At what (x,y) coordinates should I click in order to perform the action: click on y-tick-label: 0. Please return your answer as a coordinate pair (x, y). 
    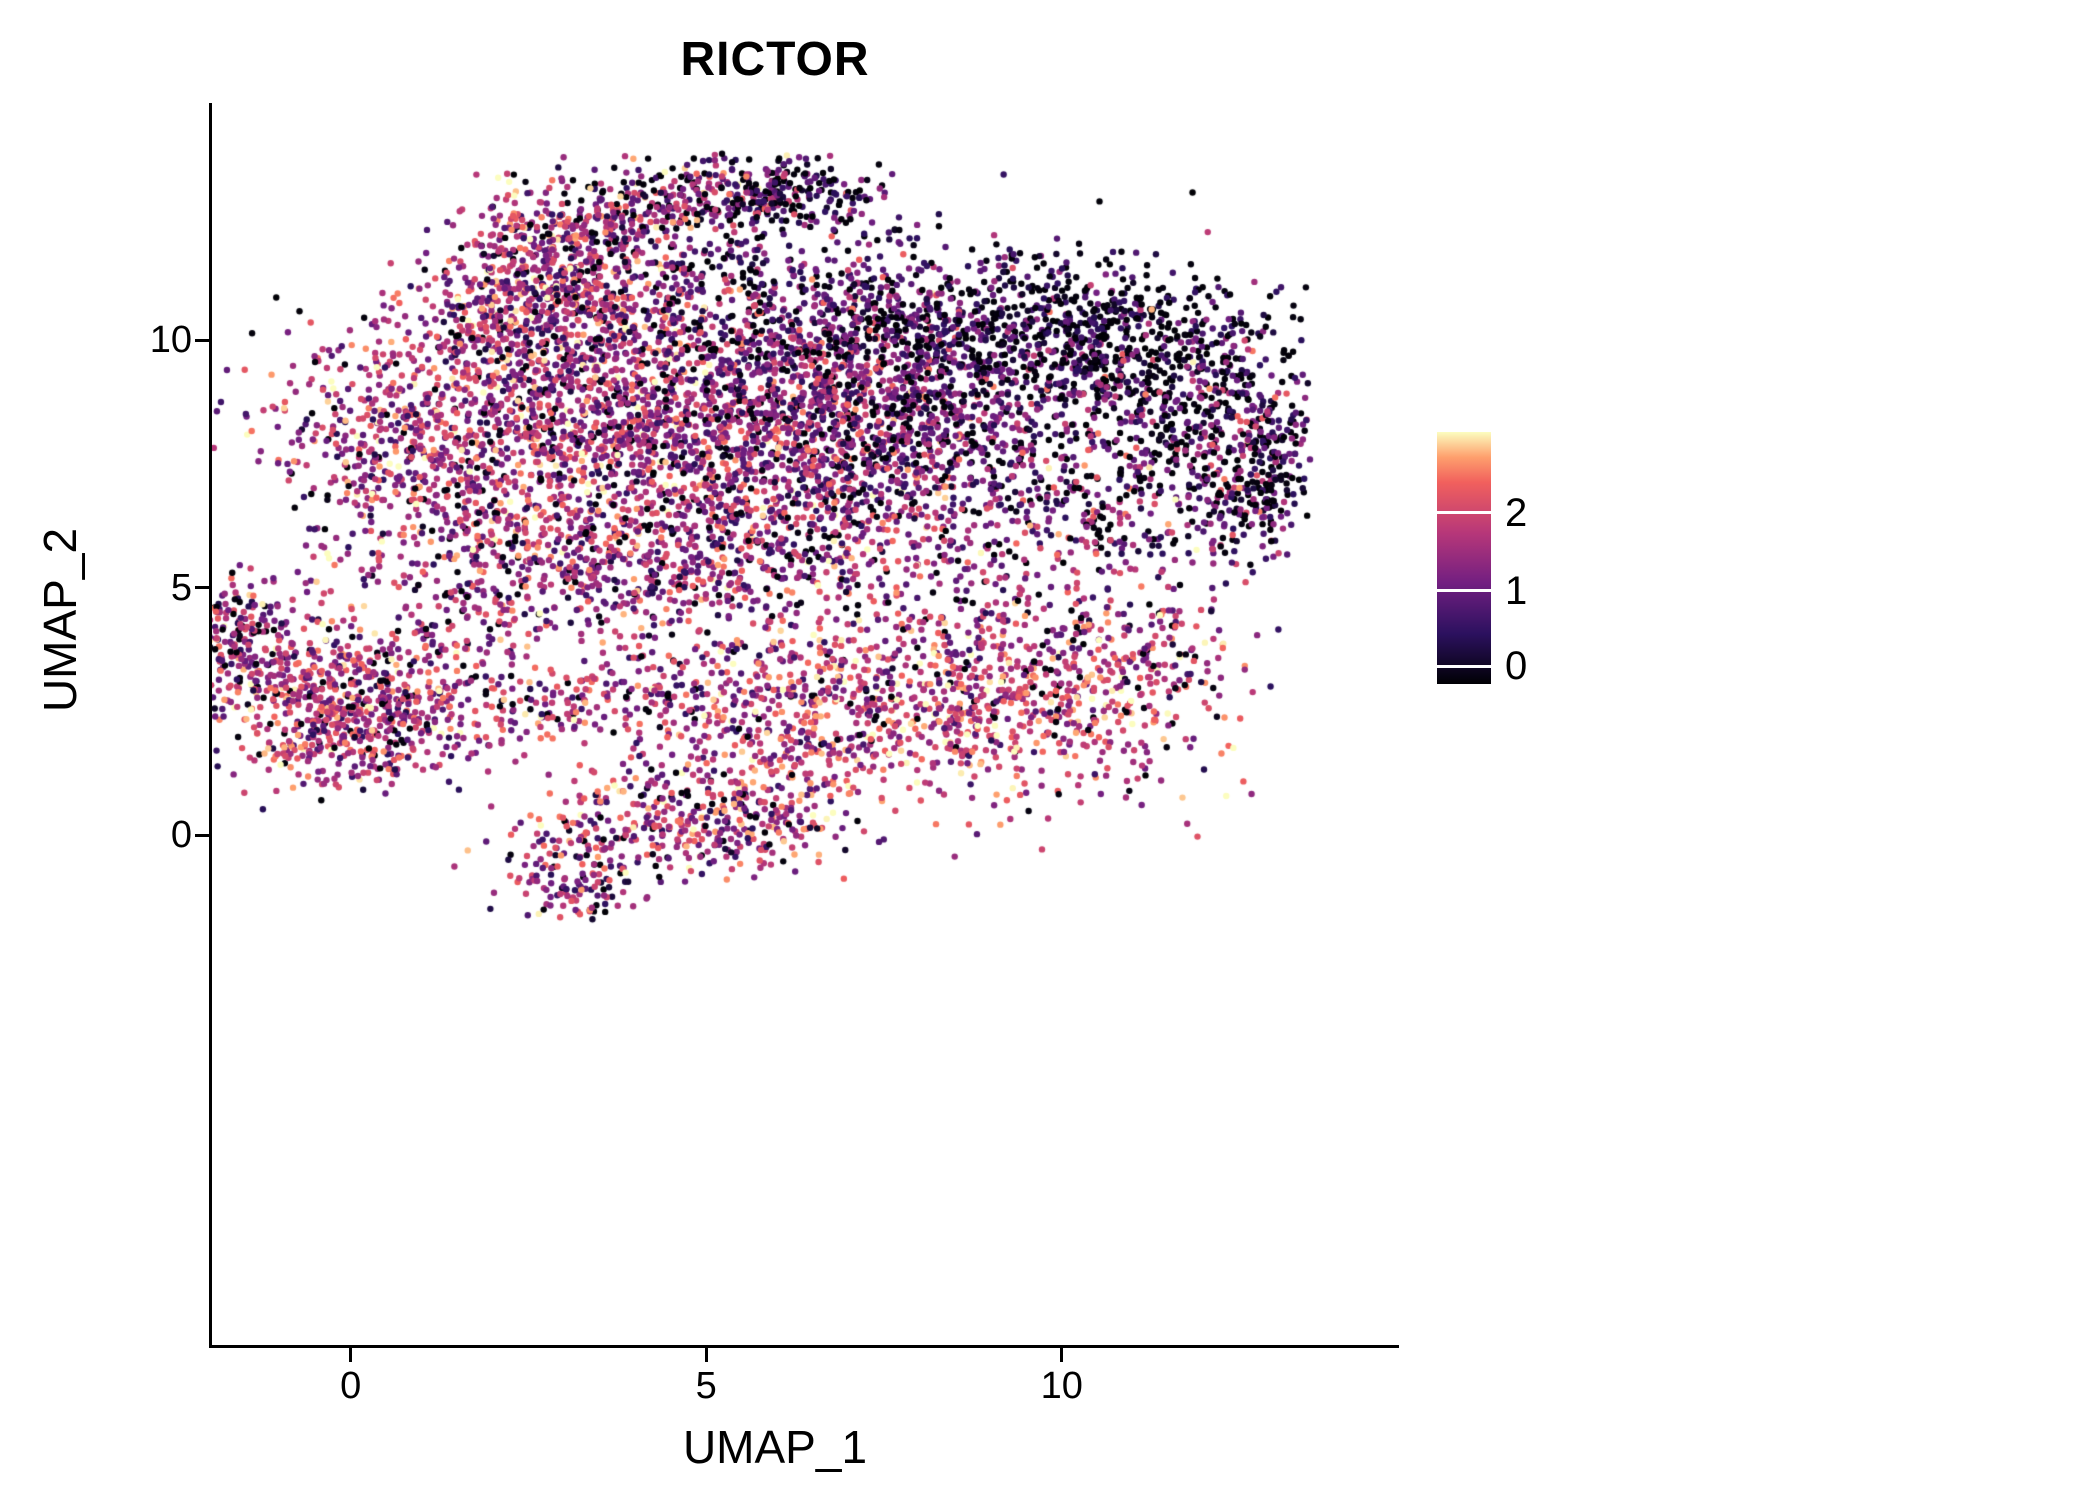
    Looking at the image, I should click on (181, 835).